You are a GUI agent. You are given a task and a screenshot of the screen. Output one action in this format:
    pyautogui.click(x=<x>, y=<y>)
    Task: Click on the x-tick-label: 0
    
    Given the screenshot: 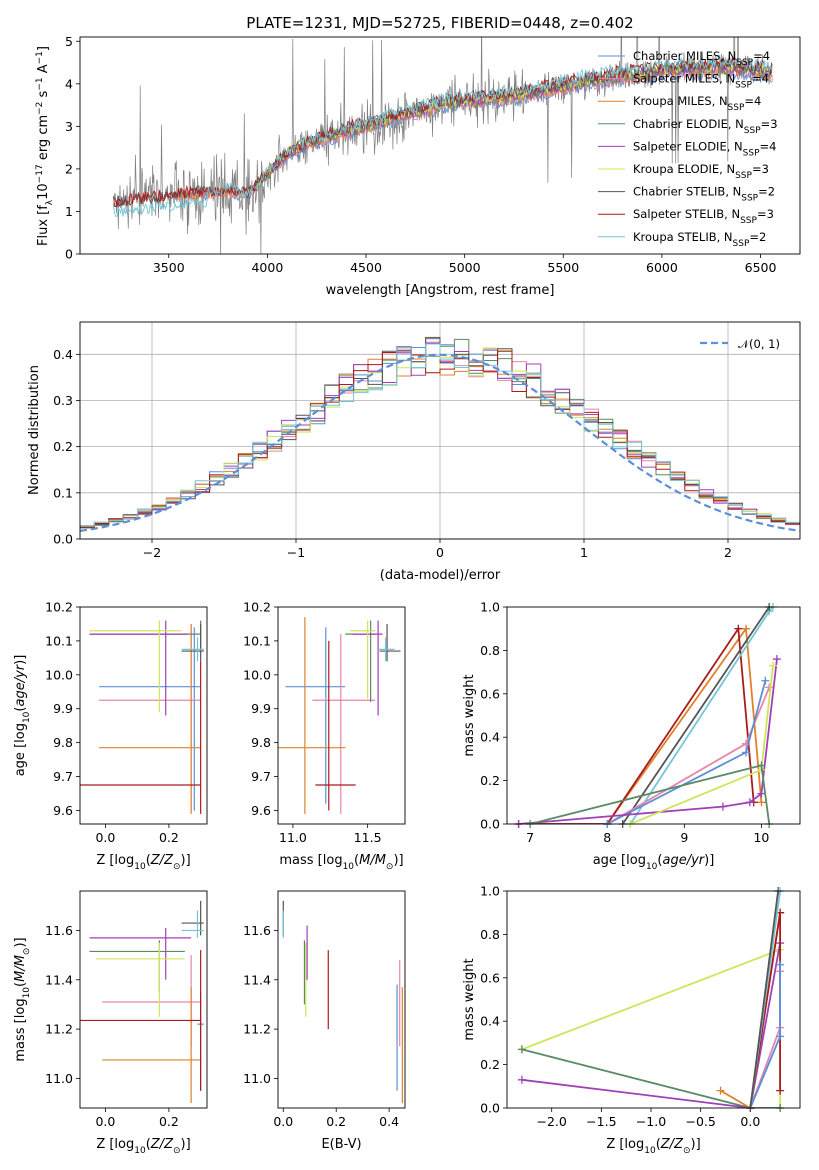 What is the action you would take?
    pyautogui.click(x=440, y=552)
    